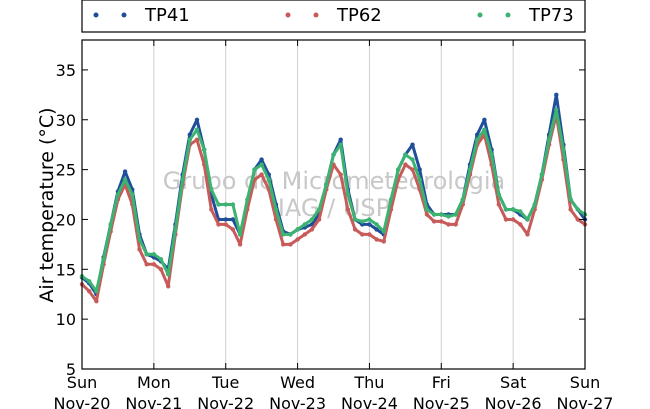 This screenshot has height=409, width=650. Describe the element at coordinates (82, 401) in the screenshot. I see `x-tick-date-label: Nov-20` at that location.